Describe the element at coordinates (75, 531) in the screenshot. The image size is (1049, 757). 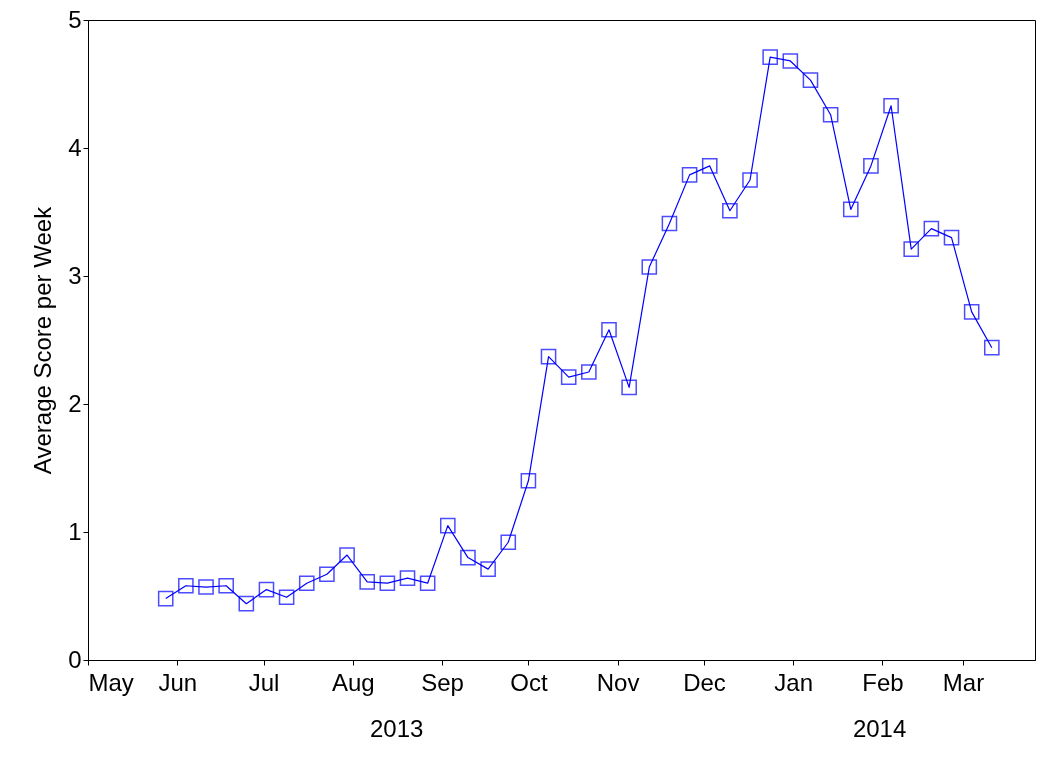
I see `y-tick-label: 1` at that location.